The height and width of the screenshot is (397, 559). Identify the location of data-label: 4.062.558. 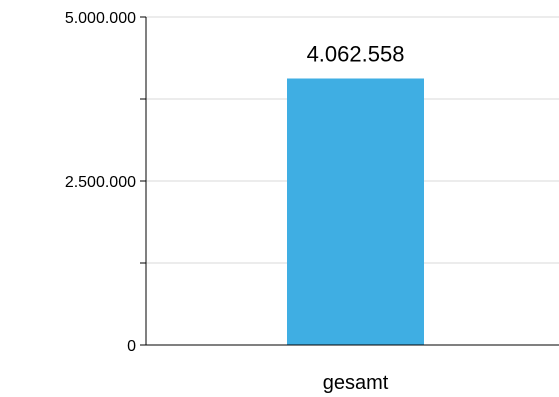
(356, 53).